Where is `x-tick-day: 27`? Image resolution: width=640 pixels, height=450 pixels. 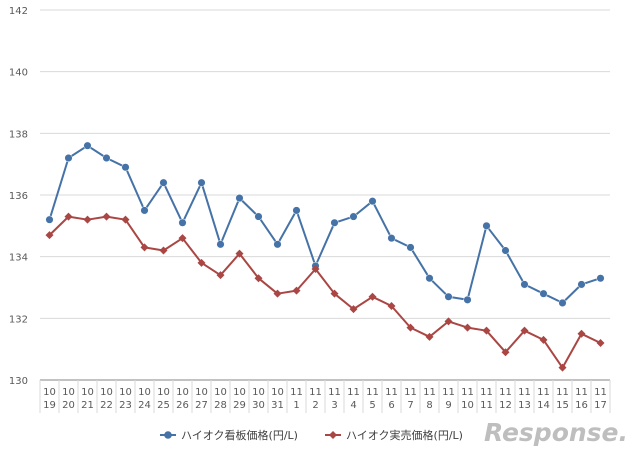
x-tick-day: 27 is located at coordinates (201, 405).